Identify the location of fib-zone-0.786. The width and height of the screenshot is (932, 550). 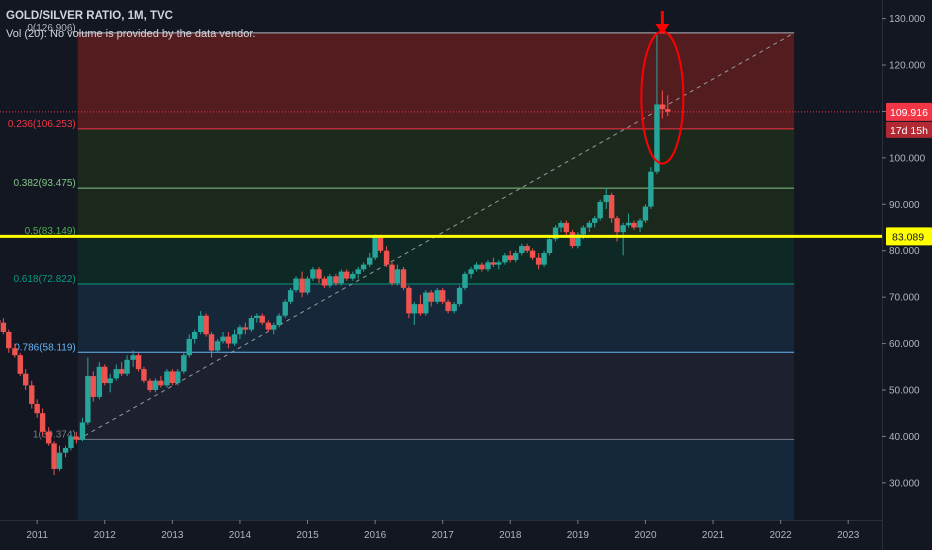
(436, 396).